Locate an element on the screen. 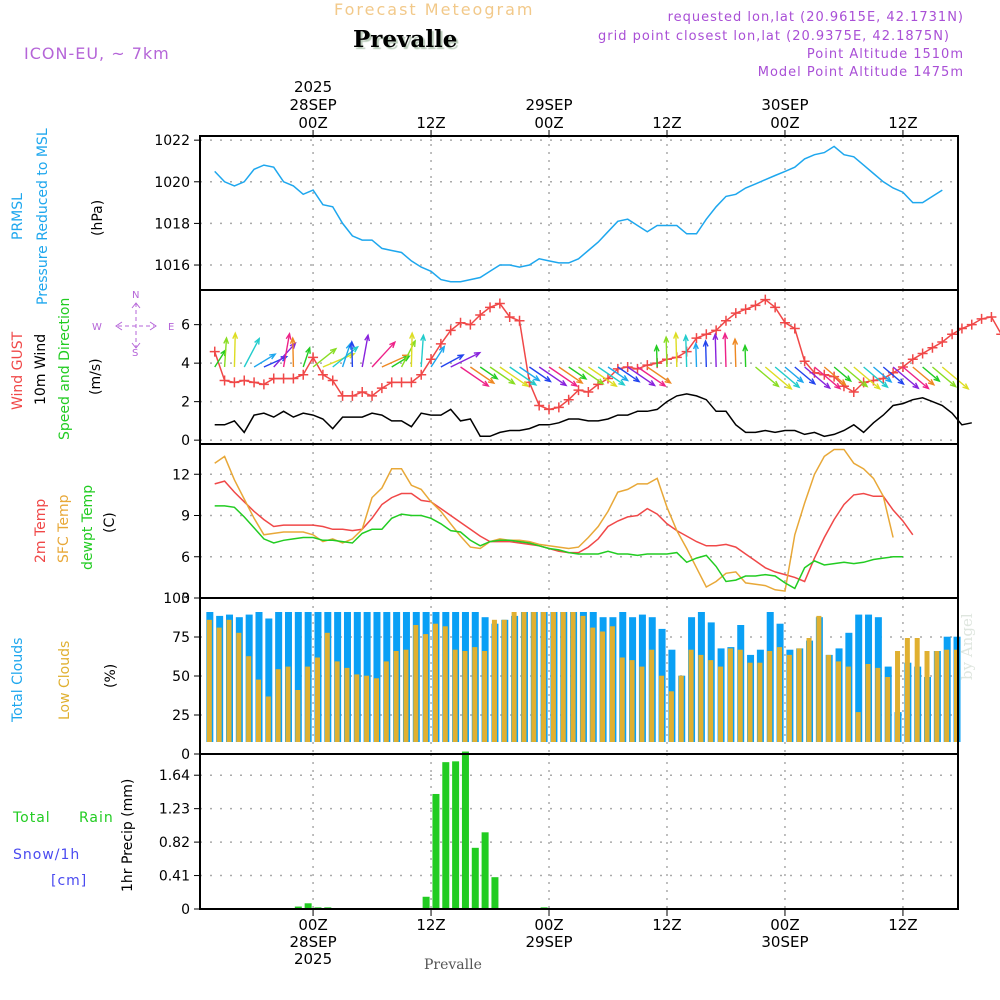 The image size is (1000, 1000). xtick-top-label: 29SEP is located at coordinates (548, 105).